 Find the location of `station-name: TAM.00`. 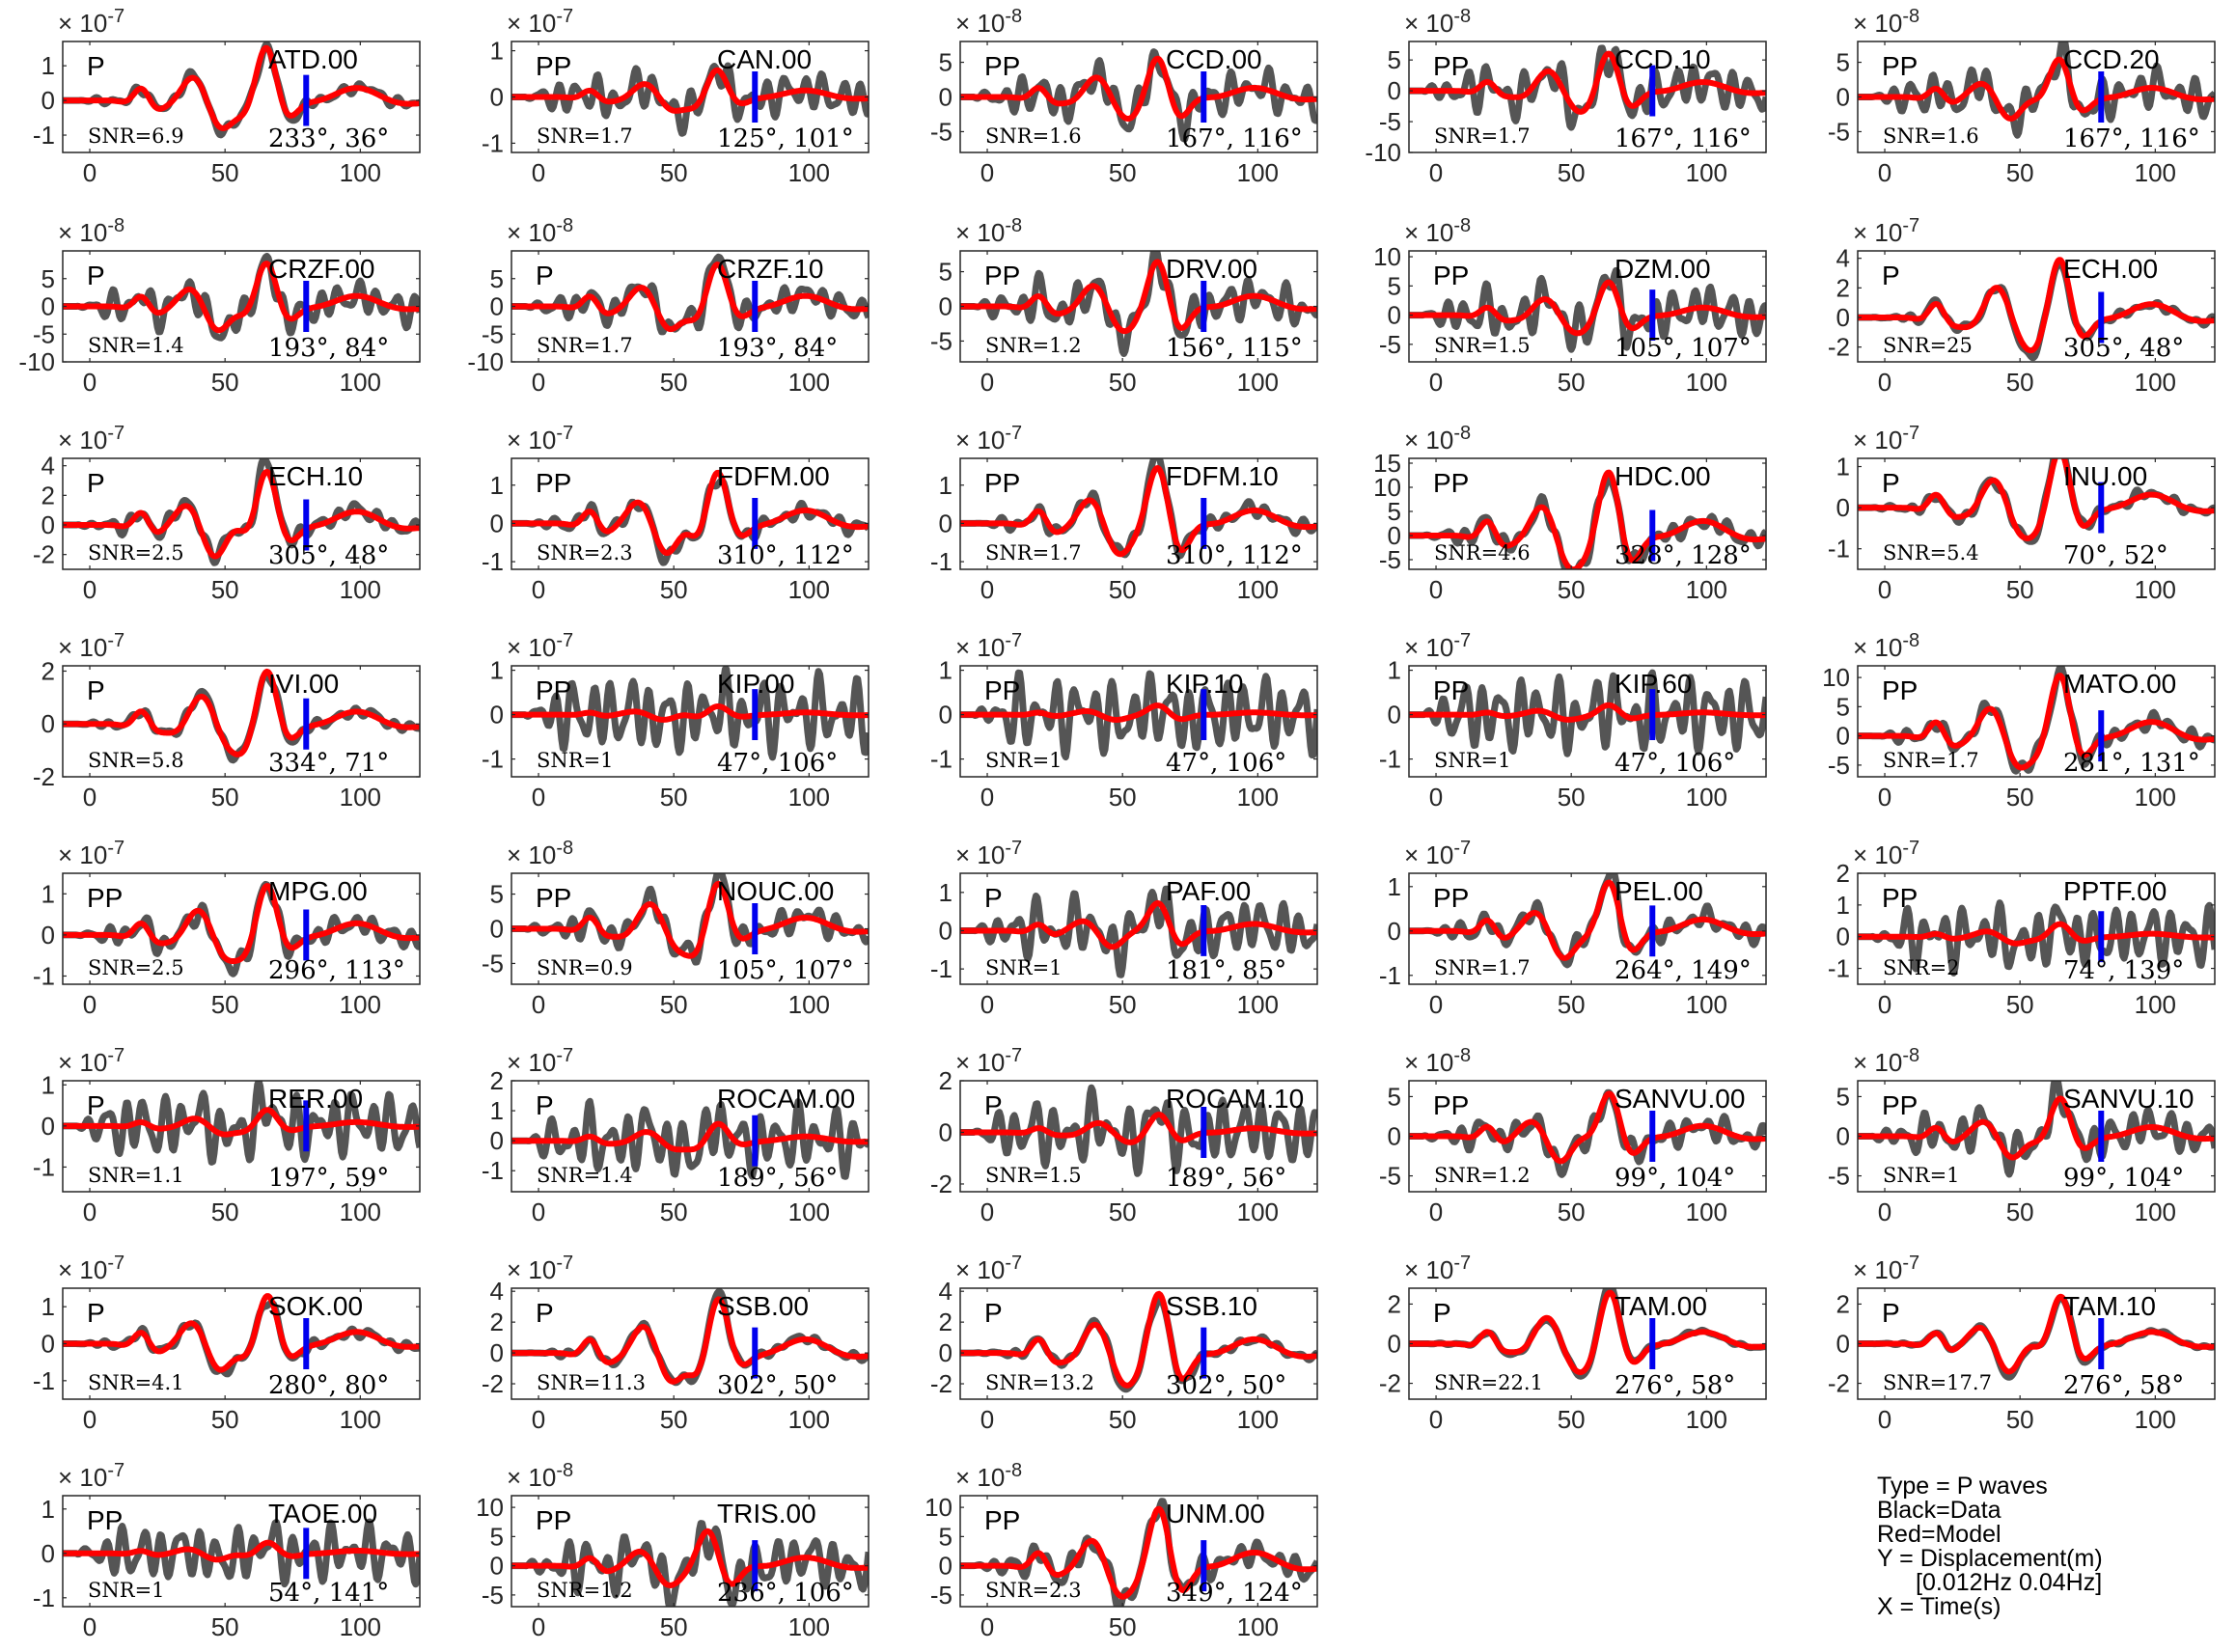

station-name: TAM.00 is located at coordinates (1661, 1306).